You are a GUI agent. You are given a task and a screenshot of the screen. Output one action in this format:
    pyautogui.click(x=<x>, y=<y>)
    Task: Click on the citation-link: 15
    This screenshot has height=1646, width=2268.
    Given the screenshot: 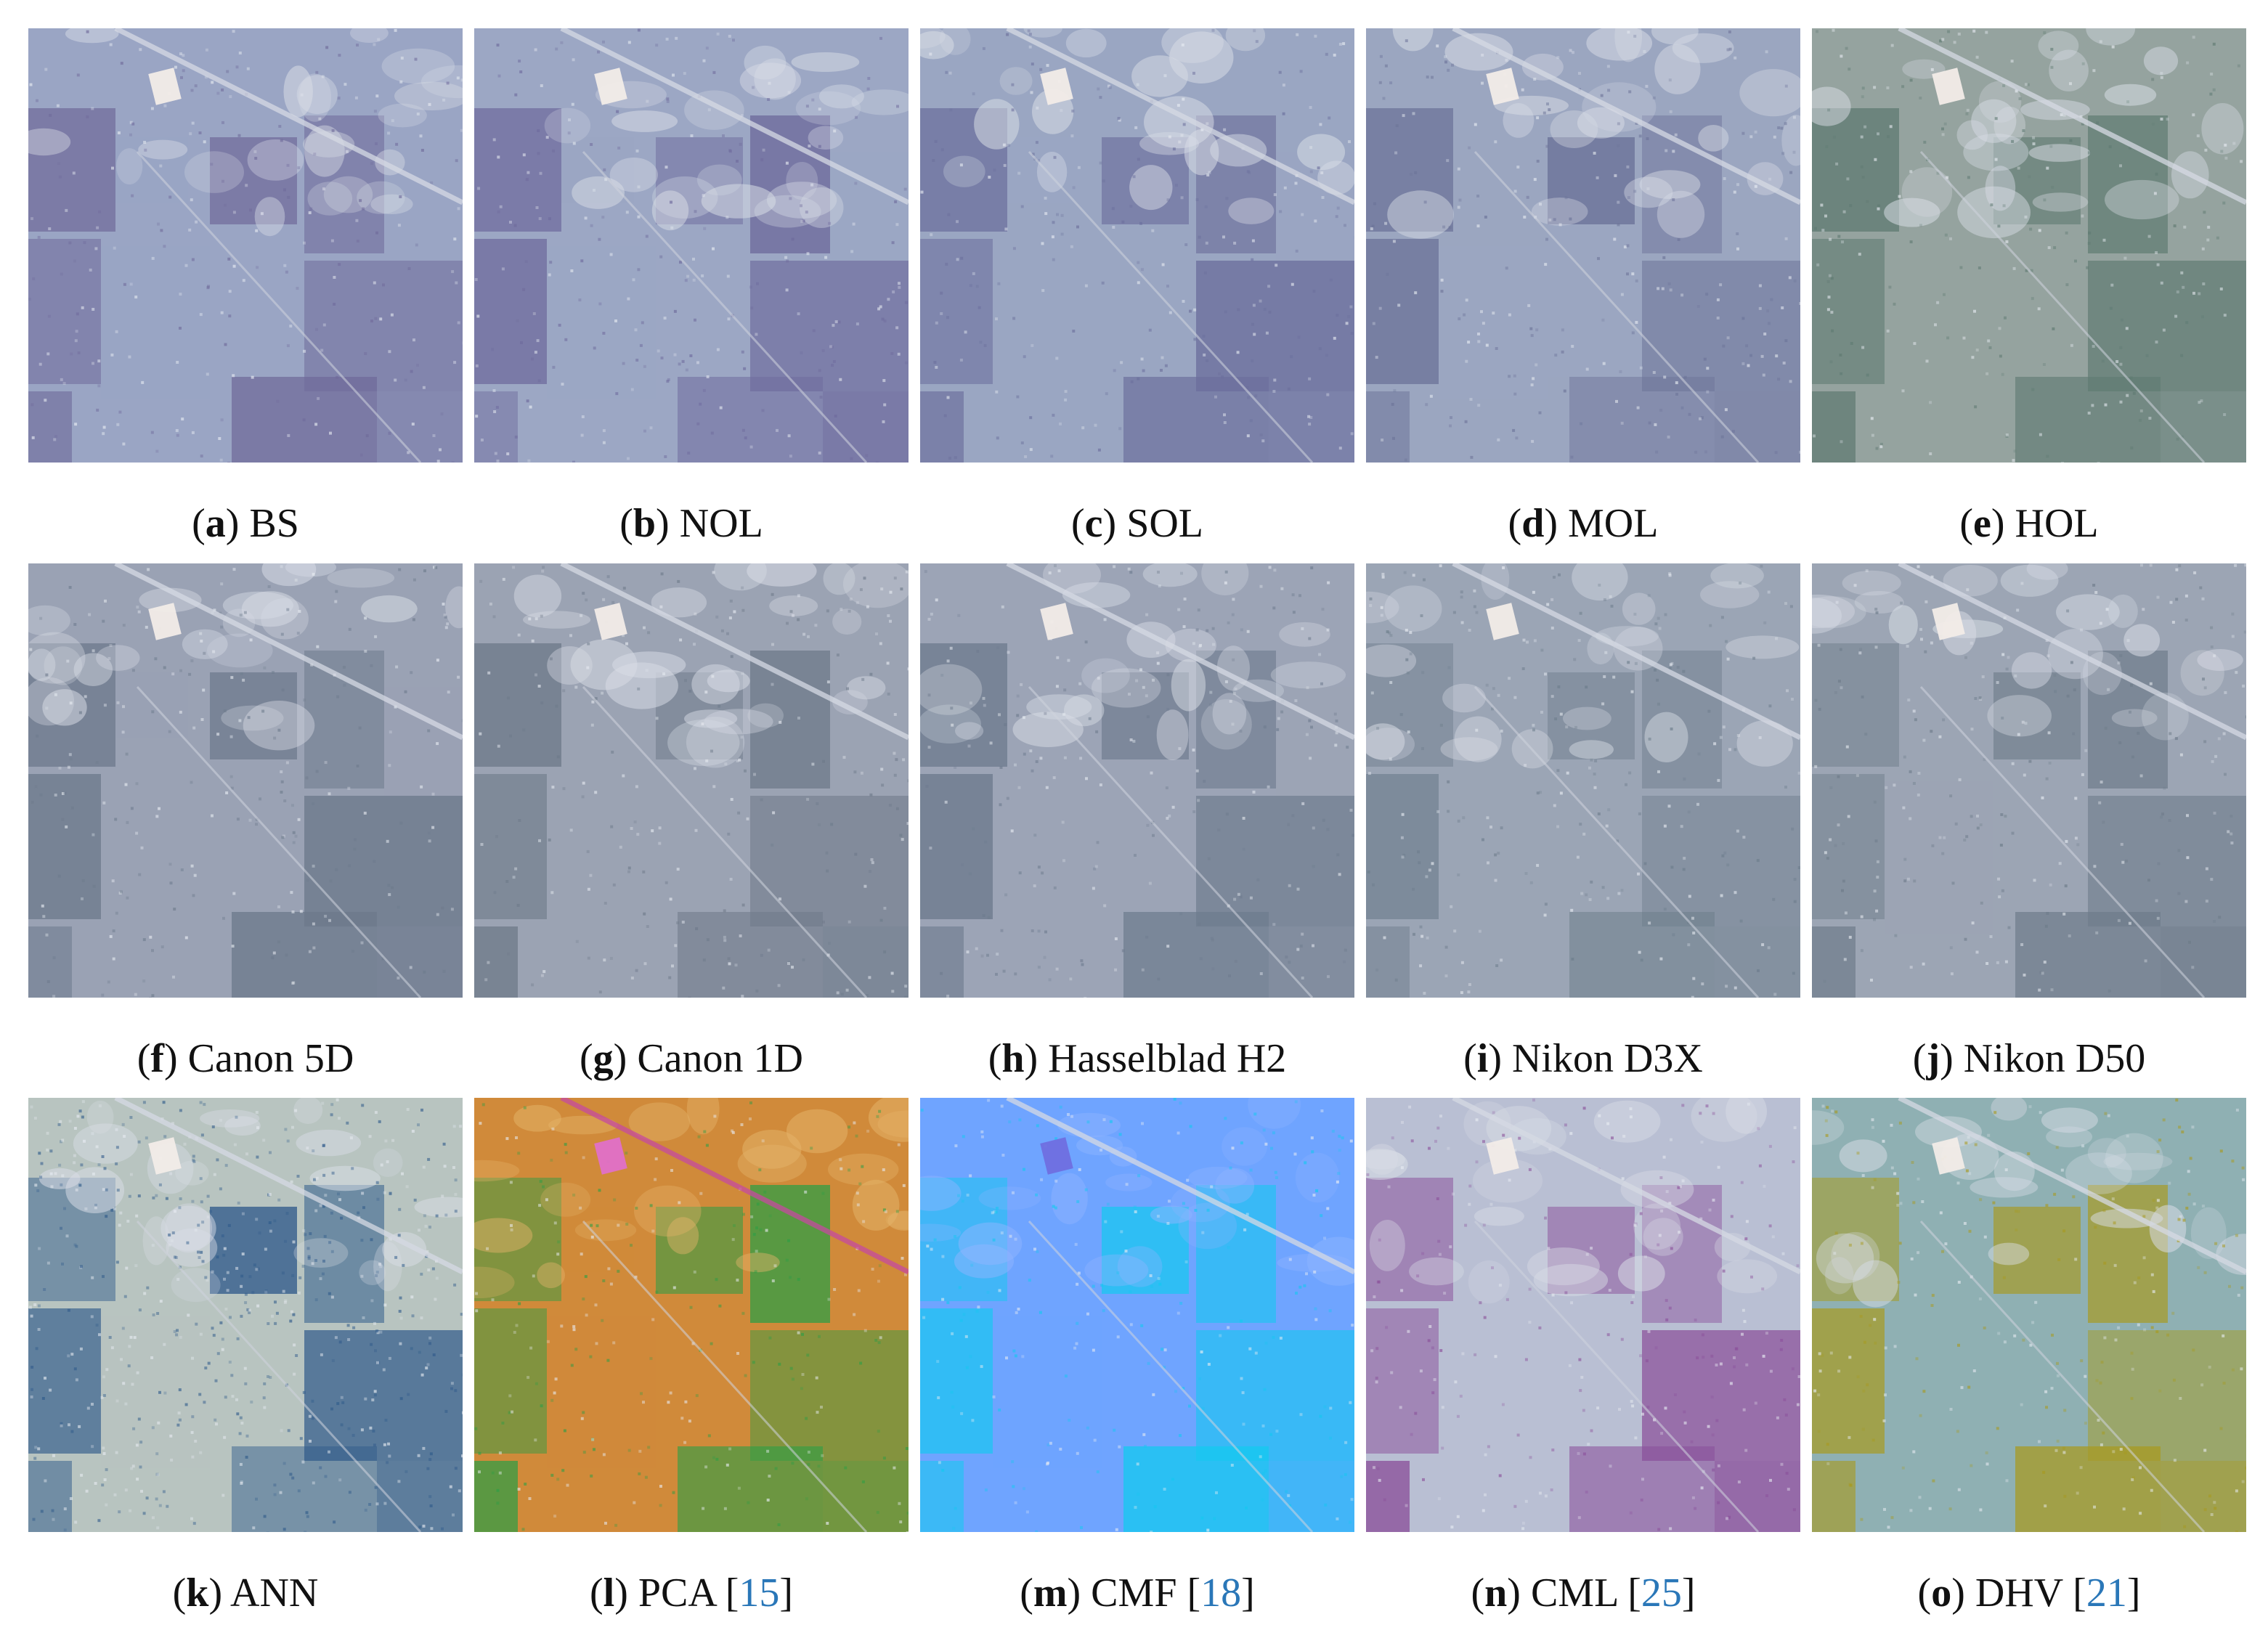 What is the action you would take?
    pyautogui.click(x=759, y=1593)
    